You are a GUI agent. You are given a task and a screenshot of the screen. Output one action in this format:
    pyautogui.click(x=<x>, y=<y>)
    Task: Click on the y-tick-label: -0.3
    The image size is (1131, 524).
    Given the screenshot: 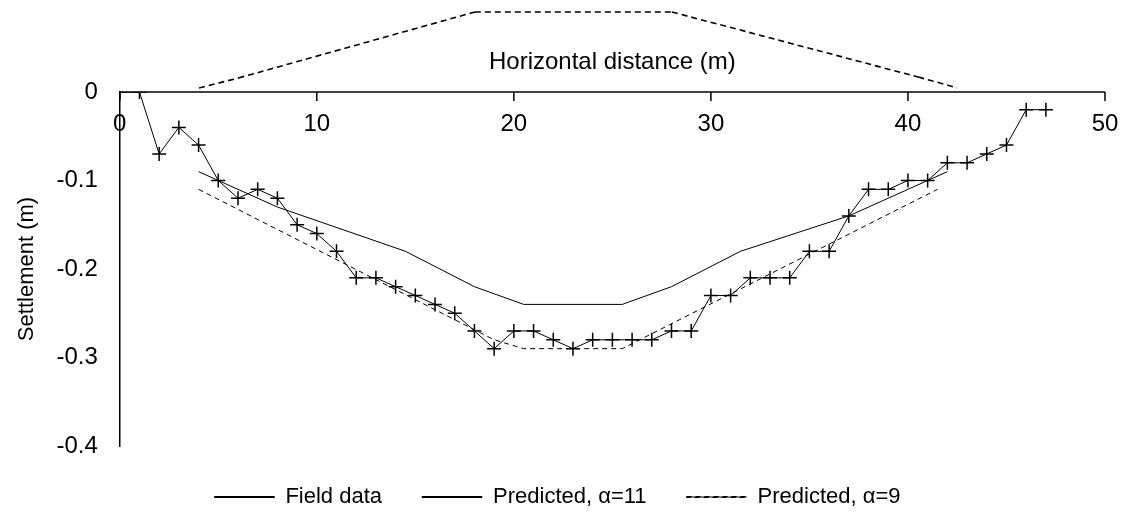 What is the action you would take?
    pyautogui.click(x=77, y=356)
    